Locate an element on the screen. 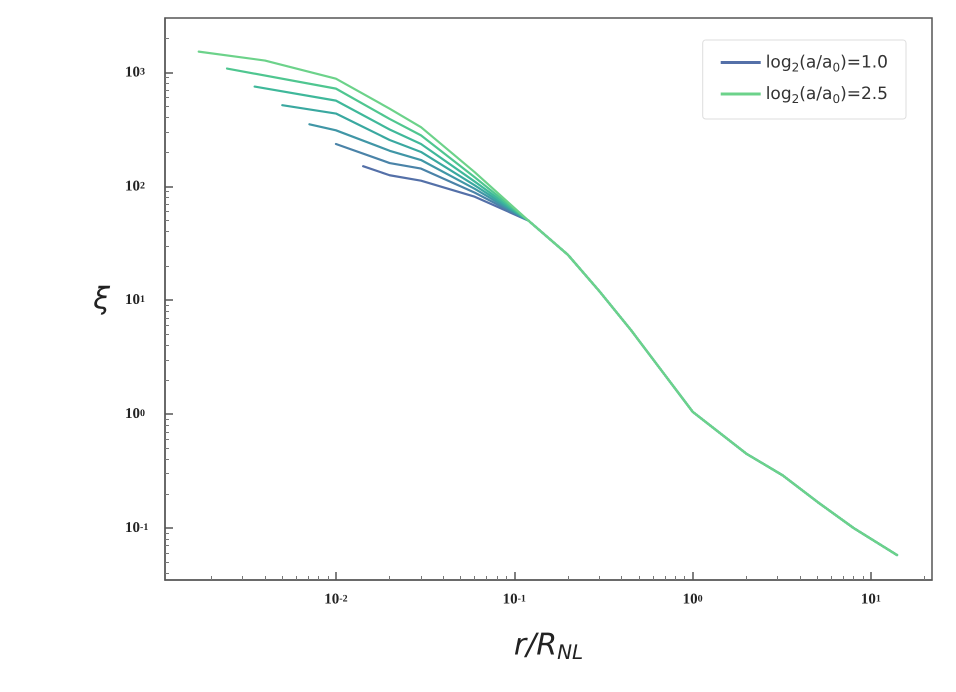 This screenshot has width=956, height=692. y-tick-label: 10⁰ is located at coordinates (135, 414).